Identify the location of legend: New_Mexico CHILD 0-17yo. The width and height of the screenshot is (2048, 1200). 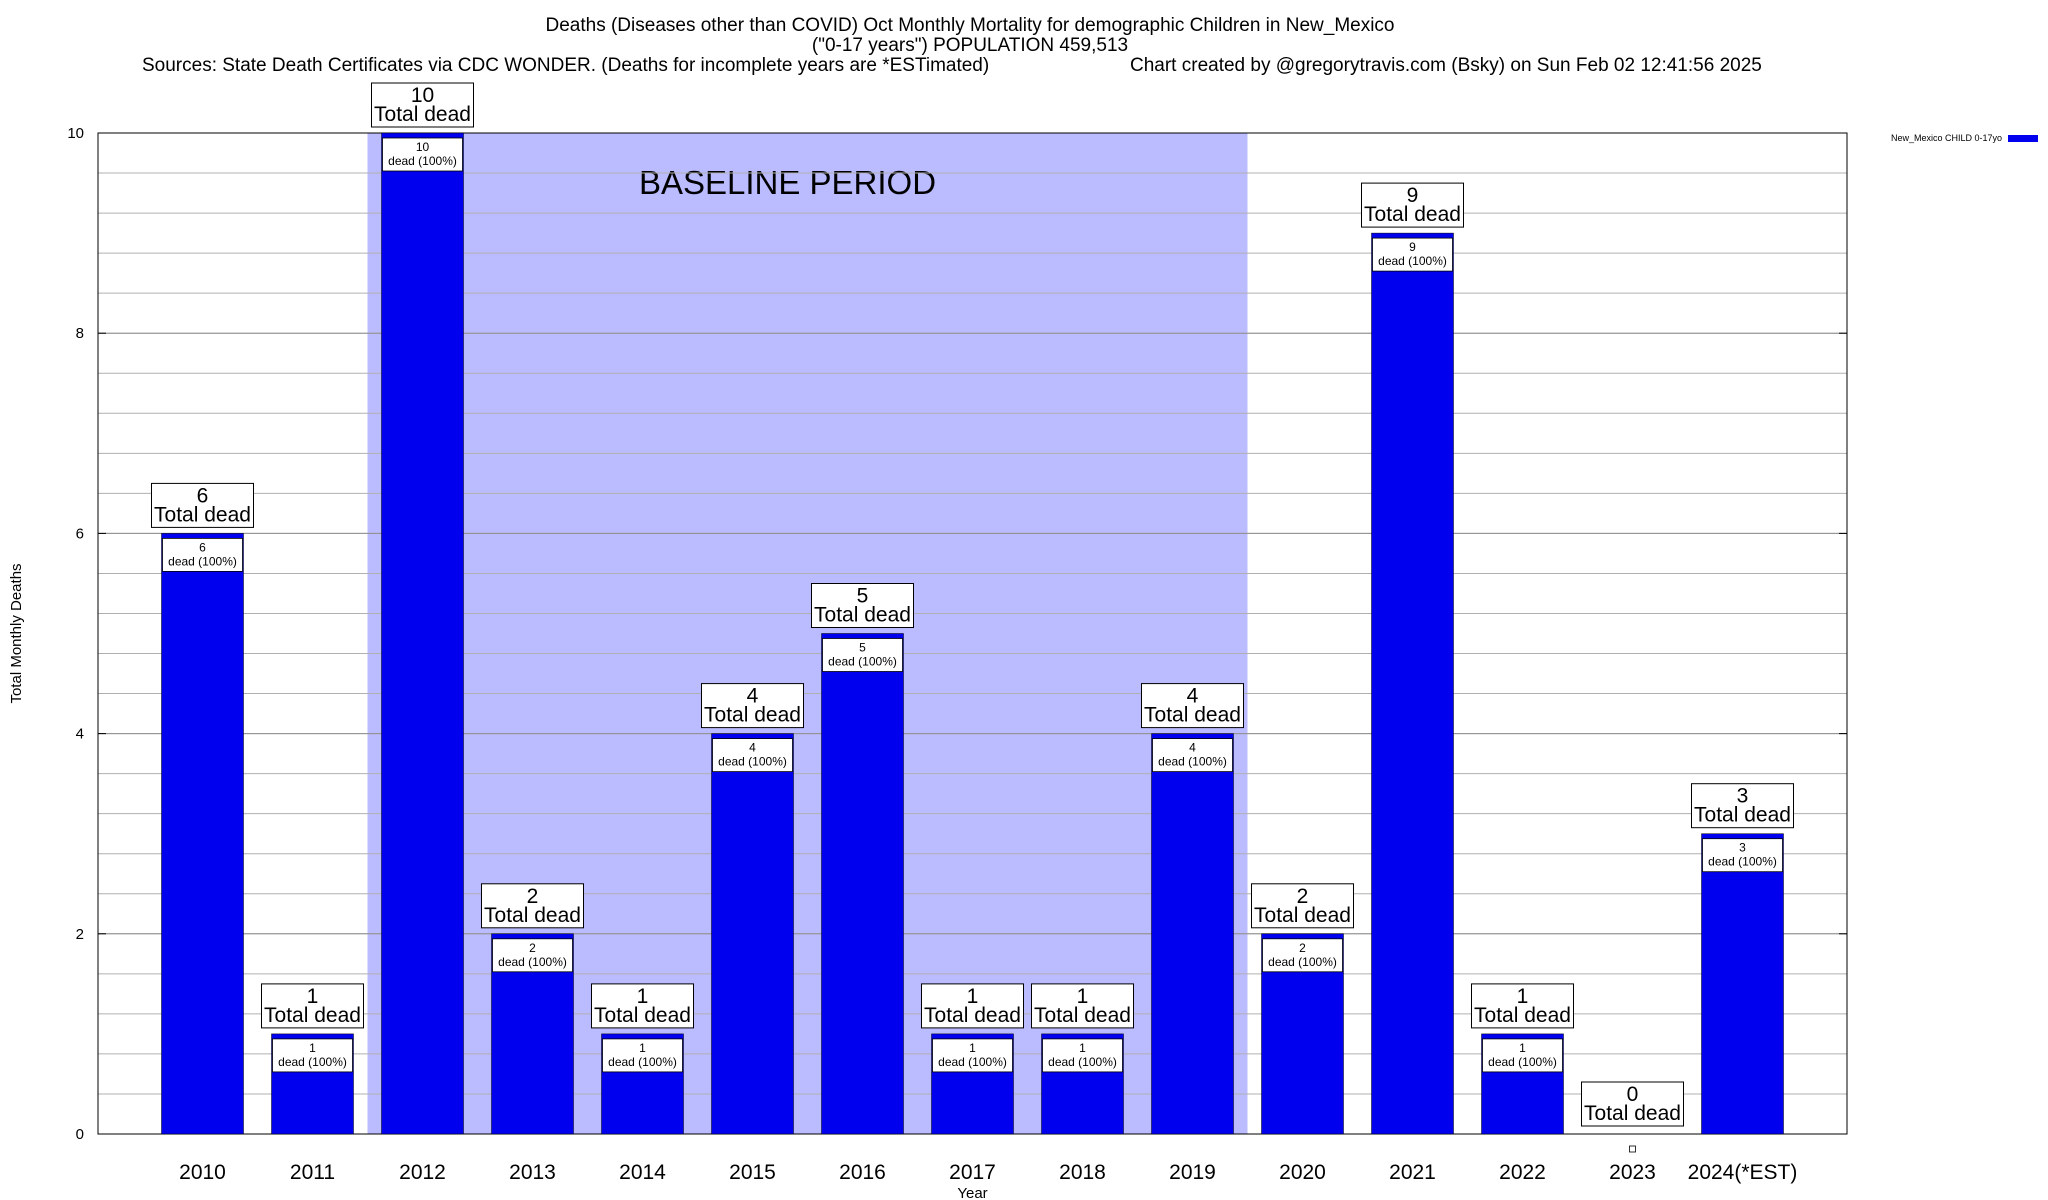
(1964, 138).